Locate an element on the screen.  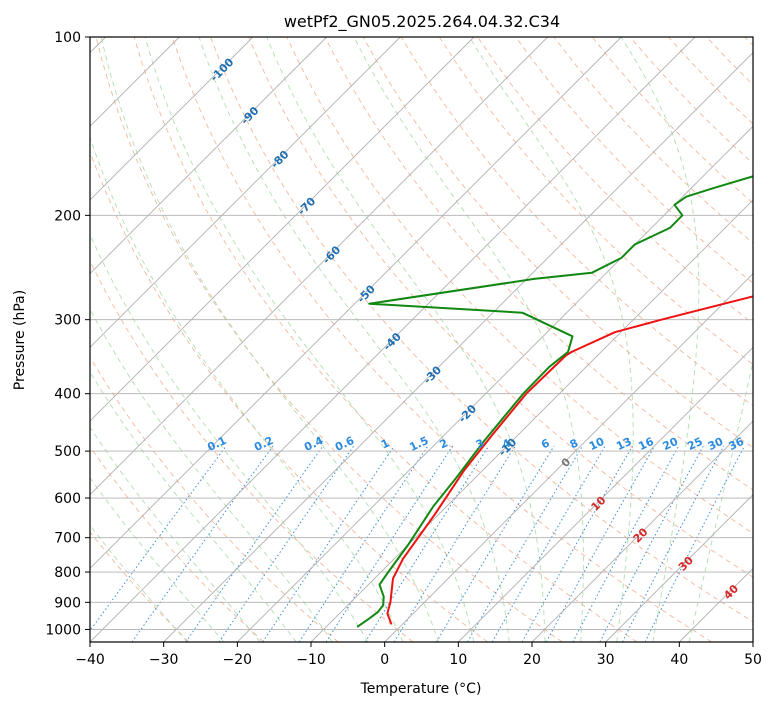
mixing-ratio-label: 30 is located at coordinates (716, 444).